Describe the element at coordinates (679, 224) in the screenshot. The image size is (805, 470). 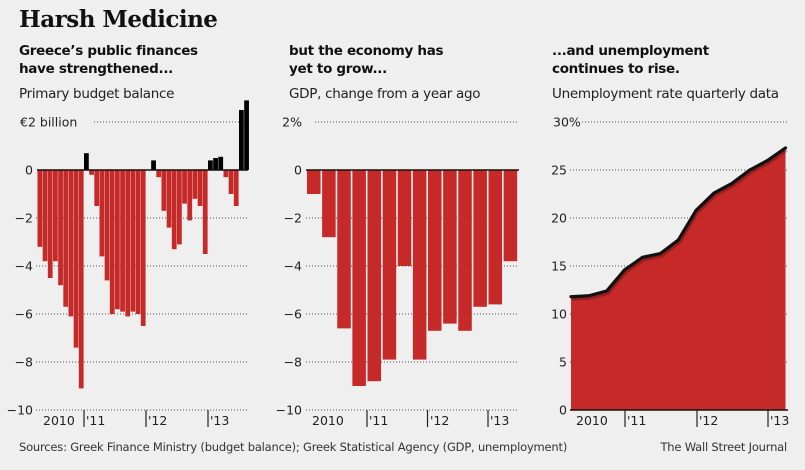
I see `line-shadow` at that location.